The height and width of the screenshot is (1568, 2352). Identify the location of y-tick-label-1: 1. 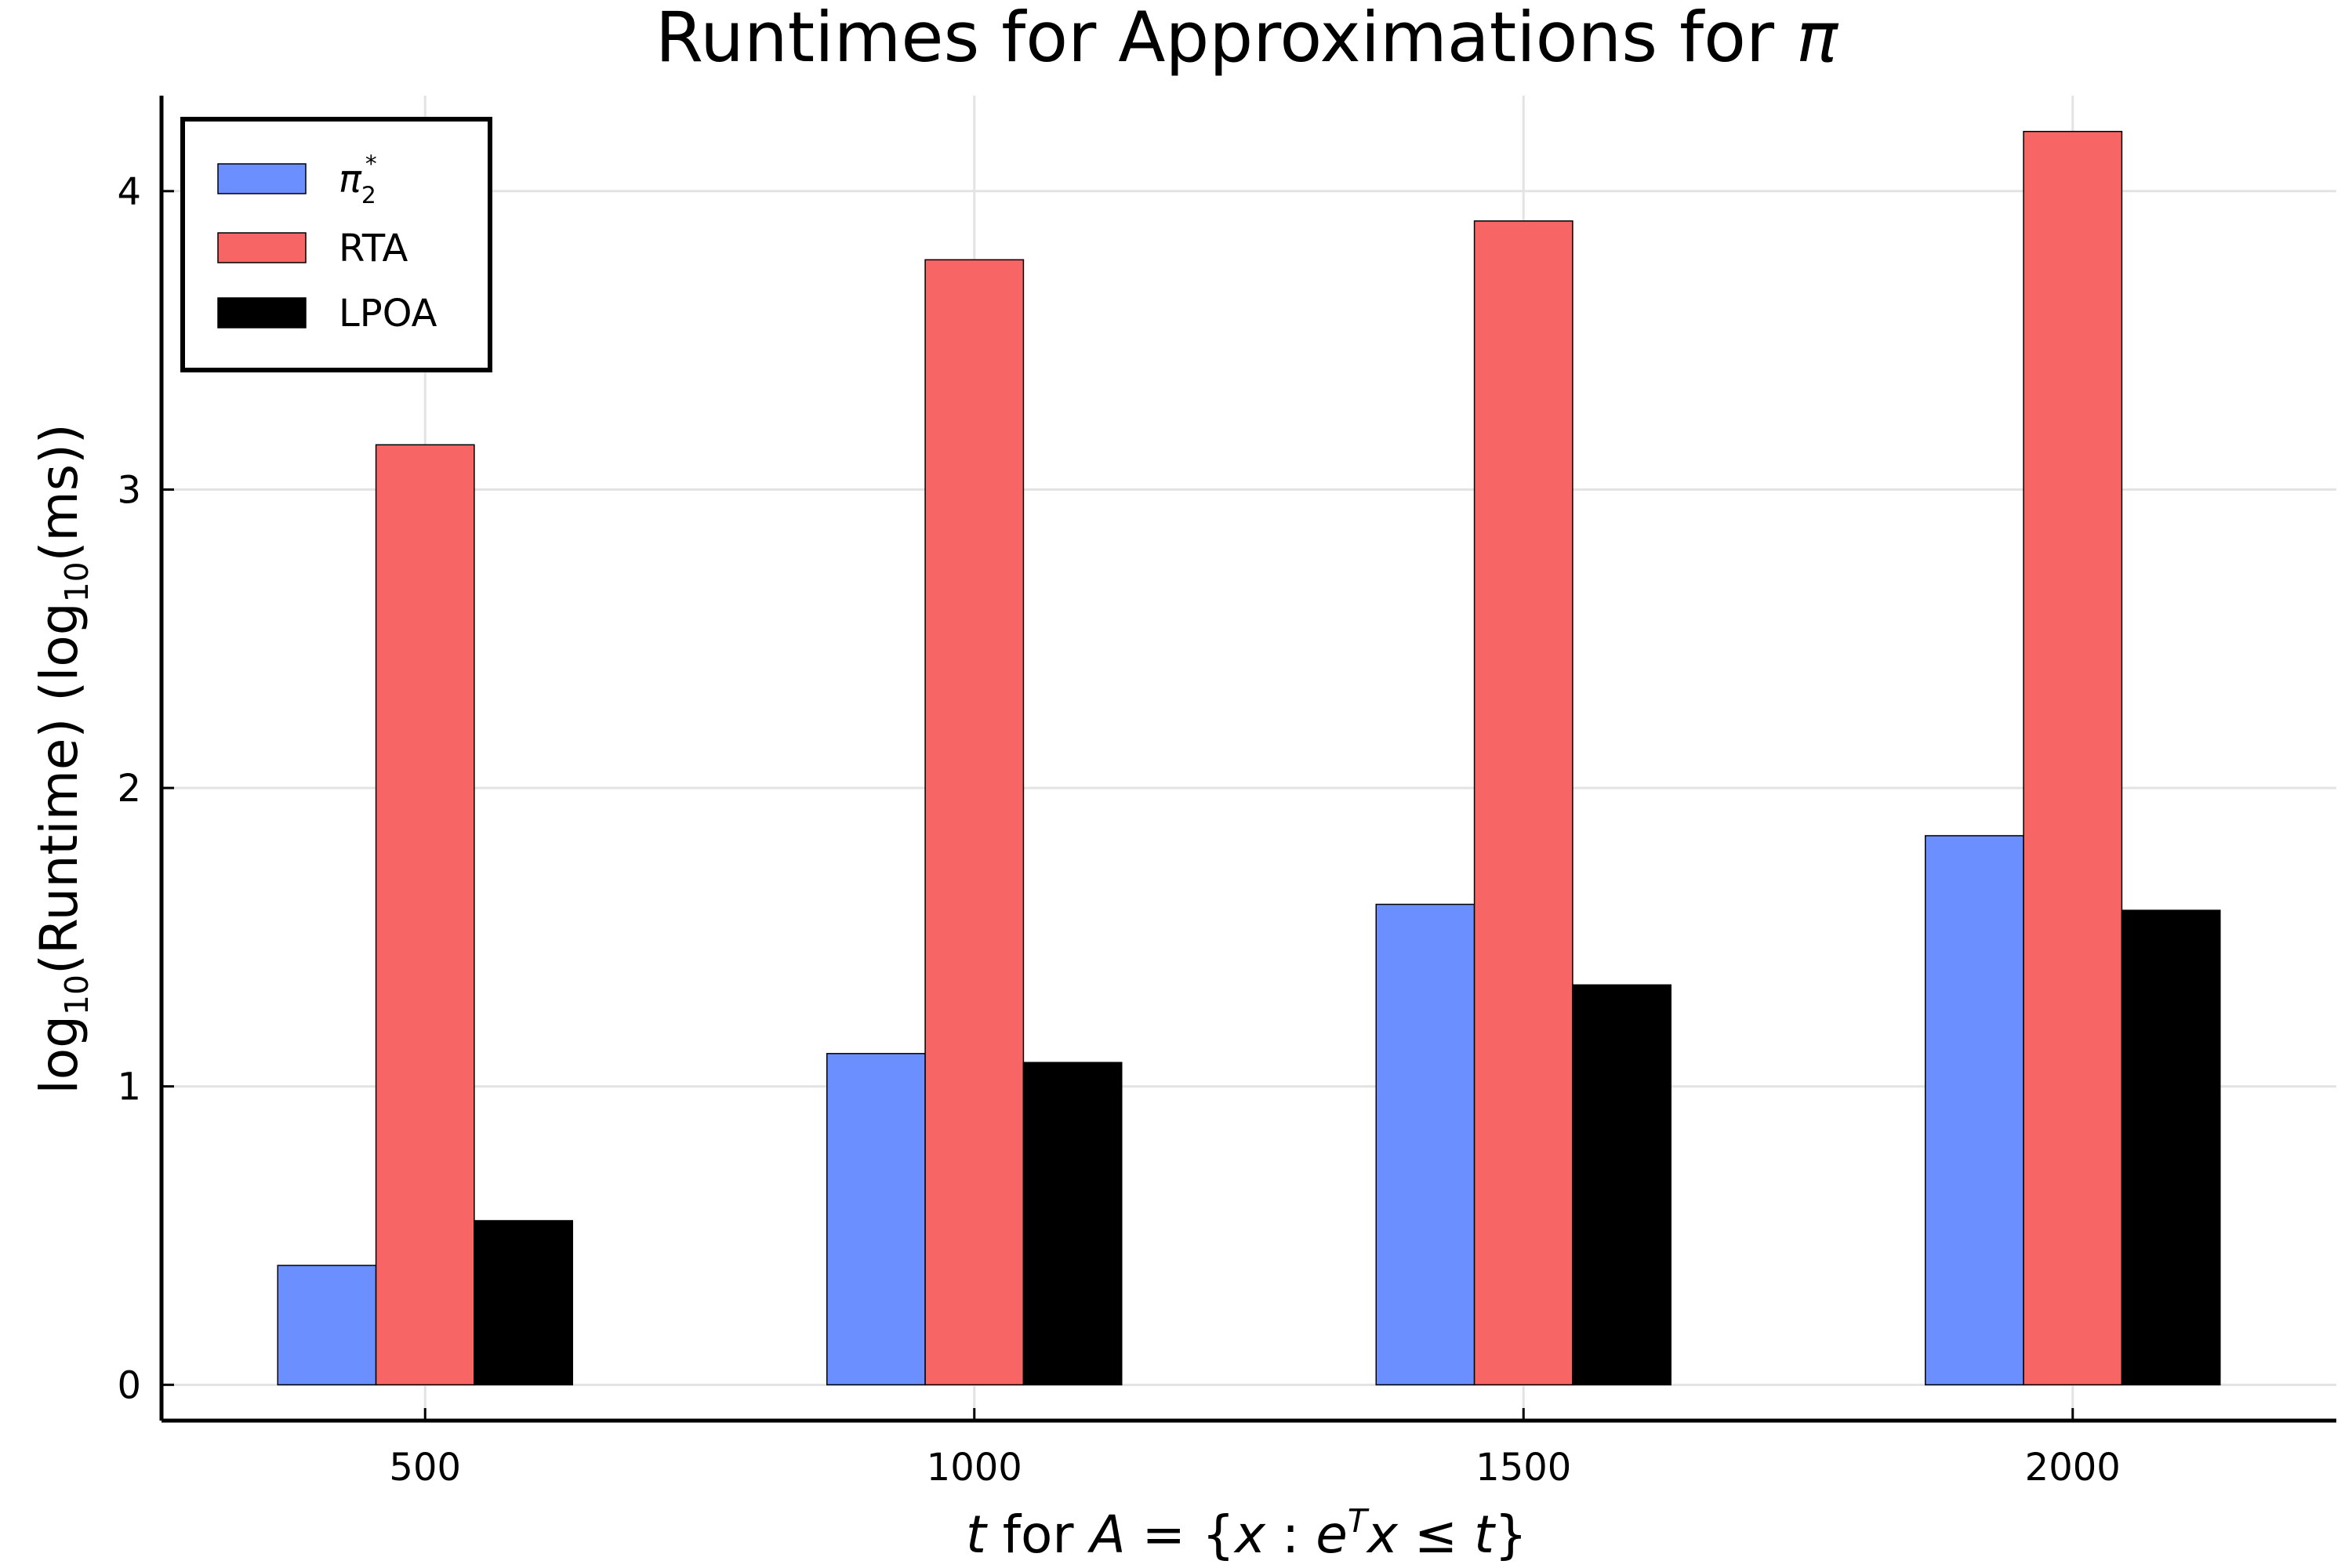
(129, 1087).